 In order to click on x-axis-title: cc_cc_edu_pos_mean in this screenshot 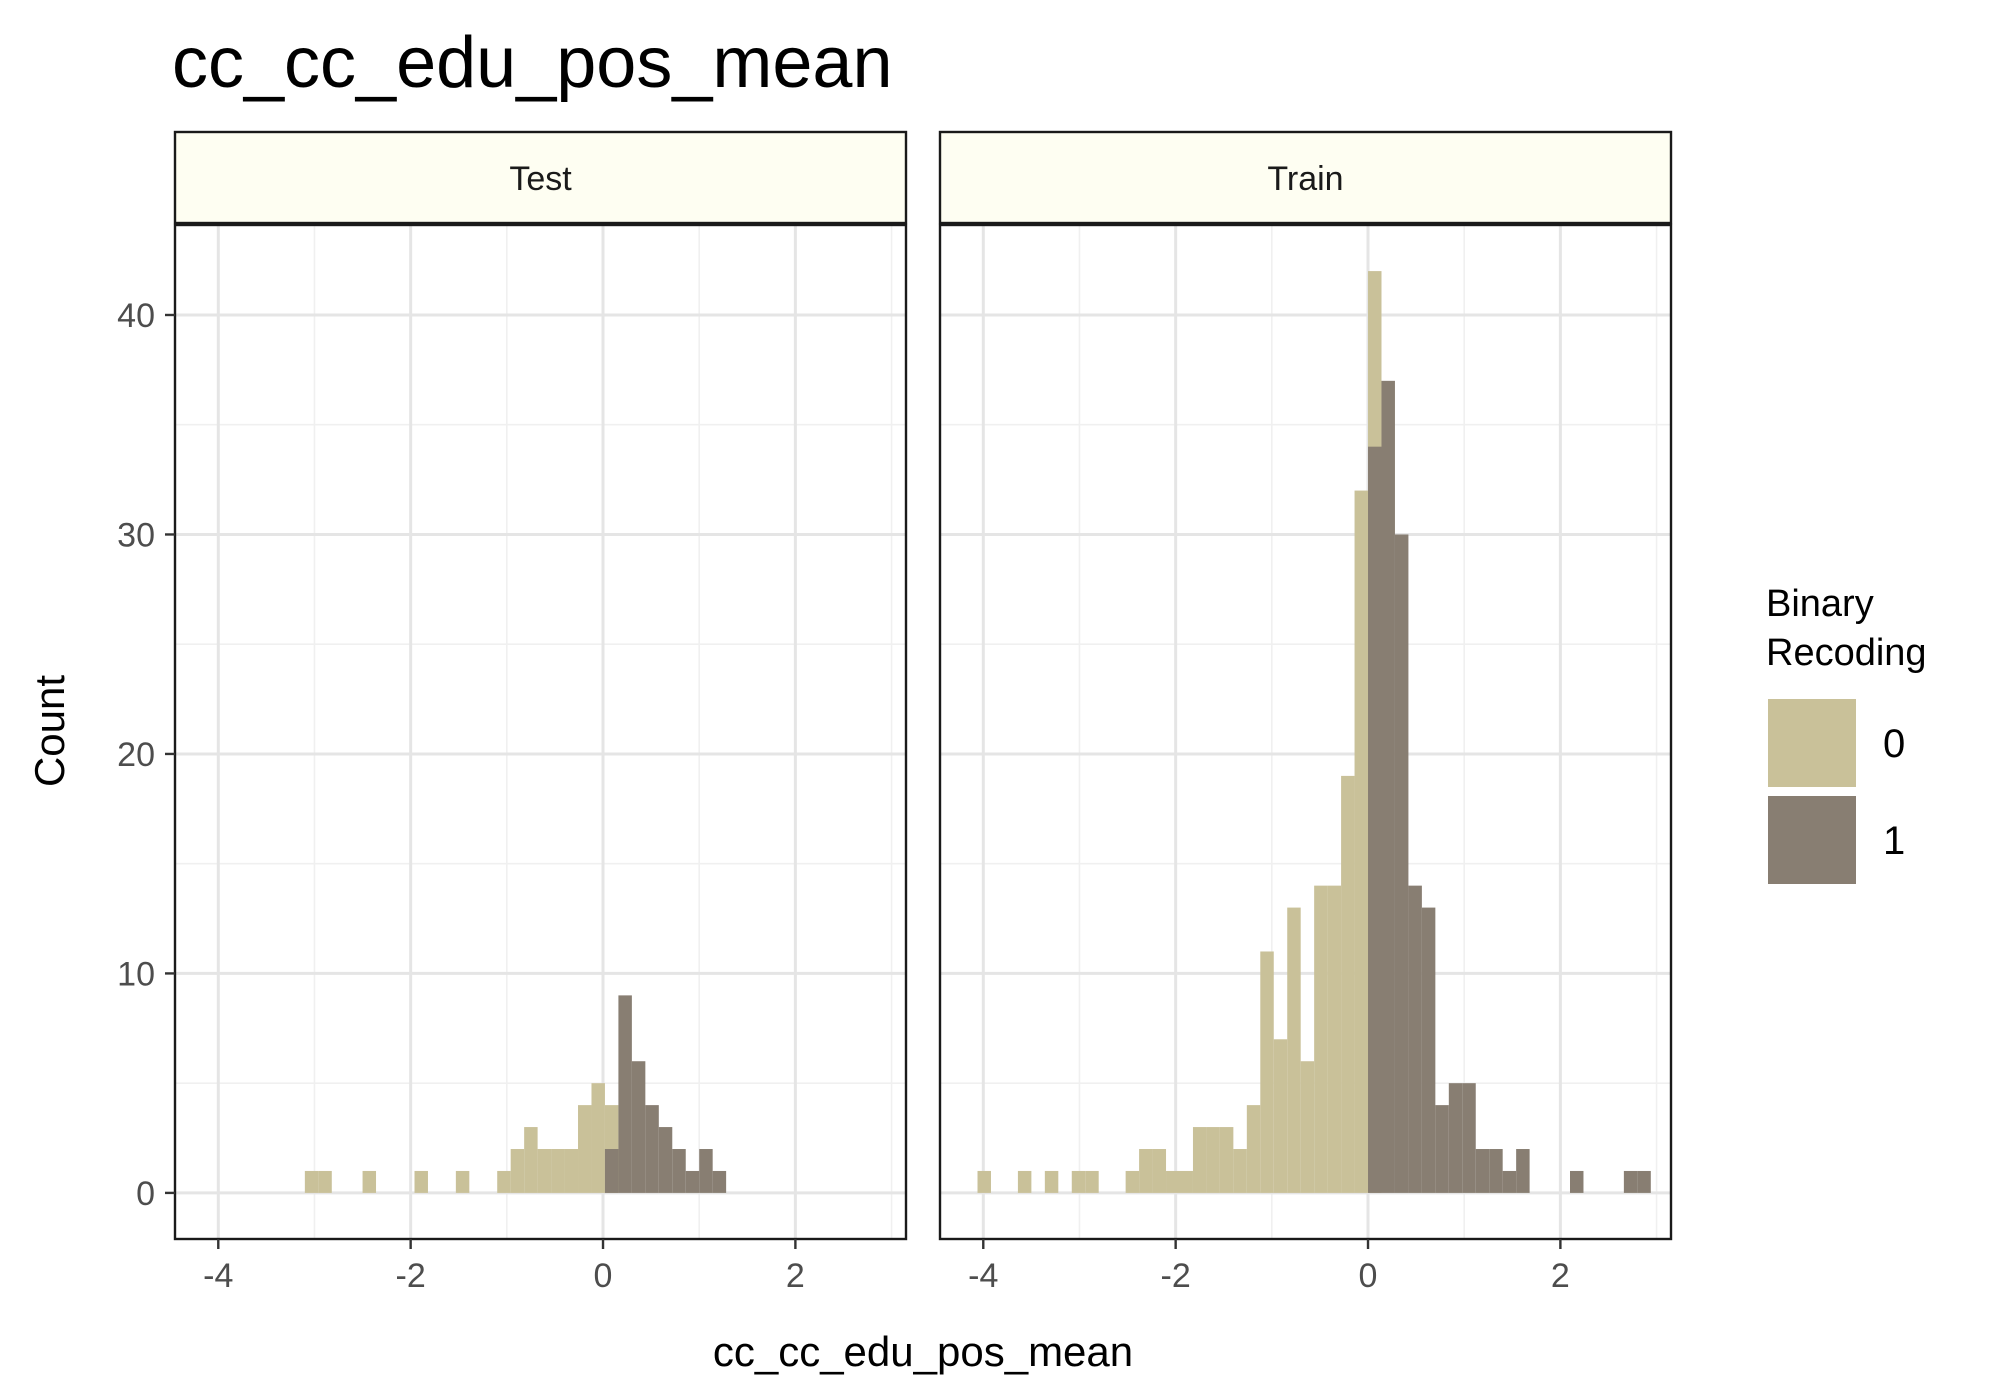, I will do `click(923, 1351)`.